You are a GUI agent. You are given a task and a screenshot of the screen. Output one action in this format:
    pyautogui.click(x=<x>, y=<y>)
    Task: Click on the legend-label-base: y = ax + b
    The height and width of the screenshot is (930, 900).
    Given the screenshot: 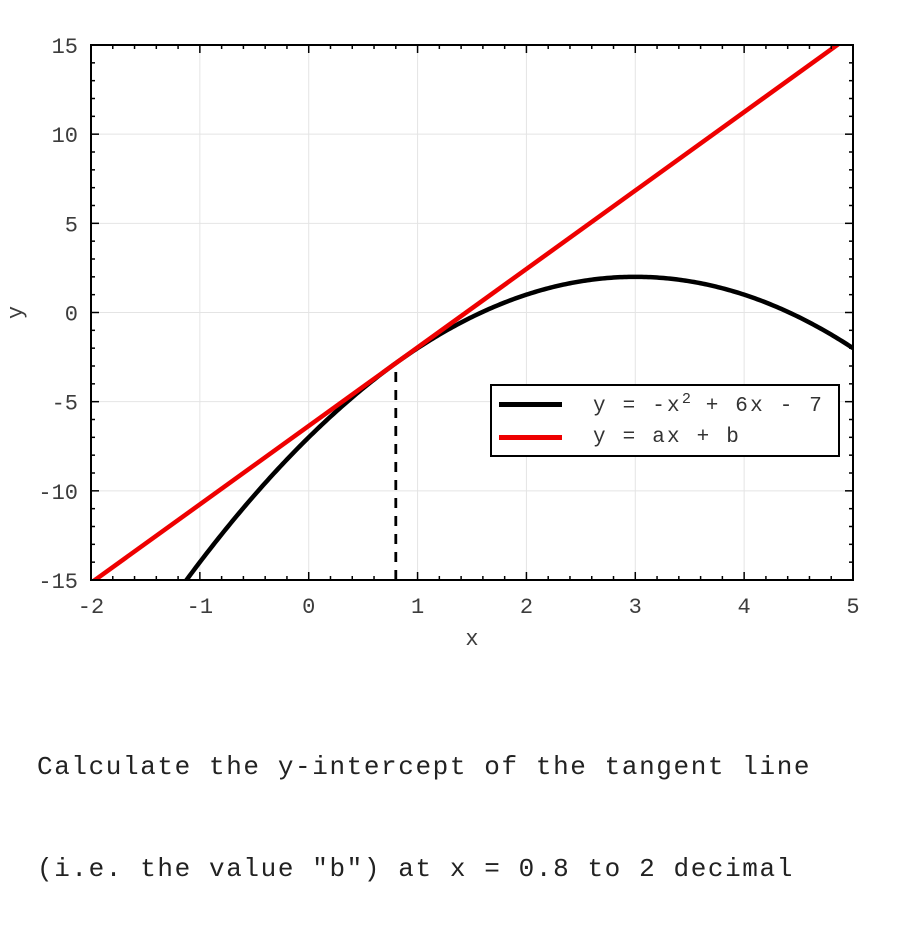 What is the action you would take?
    pyautogui.click(x=667, y=437)
    